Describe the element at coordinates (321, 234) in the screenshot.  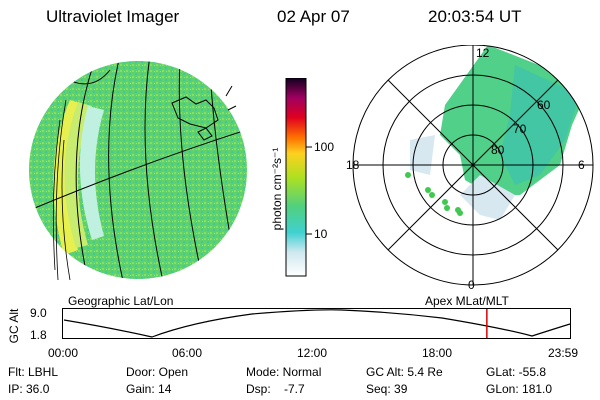
I see `colorbar-tick-10: 10` at that location.